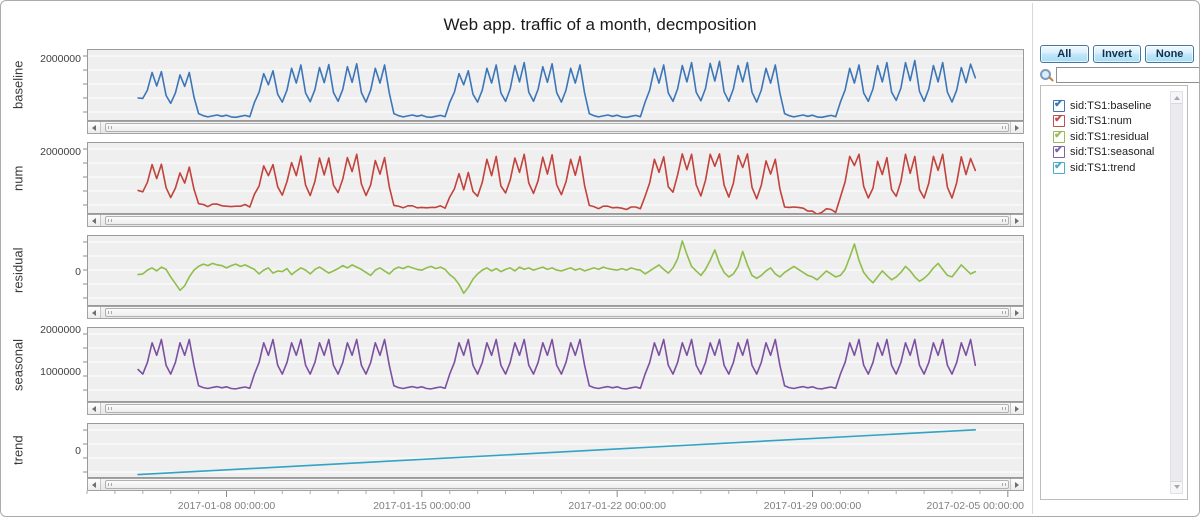 The image size is (1200, 517). What do you see at coordinates (1111, 105) in the screenshot?
I see `legend-item-label: sid:TS1:baseline` at bounding box center [1111, 105].